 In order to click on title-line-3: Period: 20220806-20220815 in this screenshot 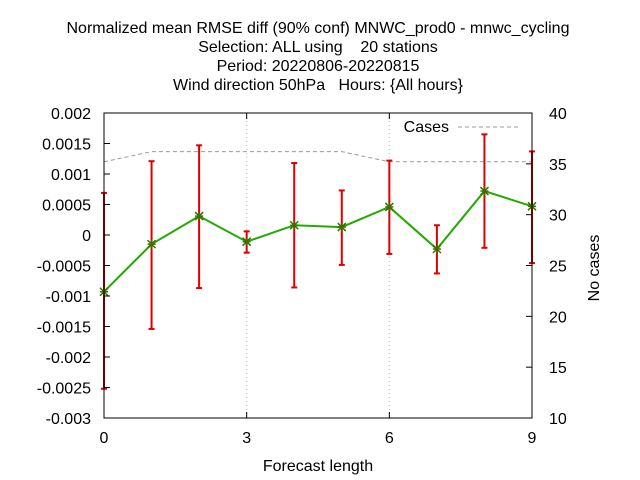, I will do `click(318, 66)`.